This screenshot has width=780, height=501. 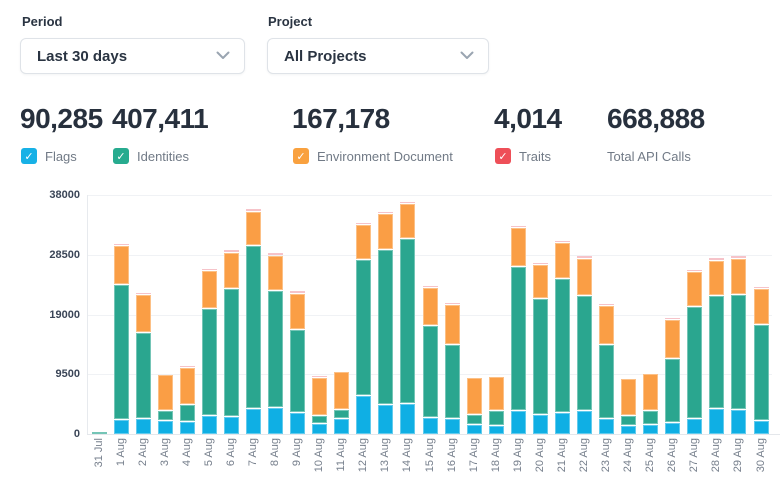 What do you see at coordinates (275, 343) in the screenshot?
I see `bar-8-aug` at bounding box center [275, 343].